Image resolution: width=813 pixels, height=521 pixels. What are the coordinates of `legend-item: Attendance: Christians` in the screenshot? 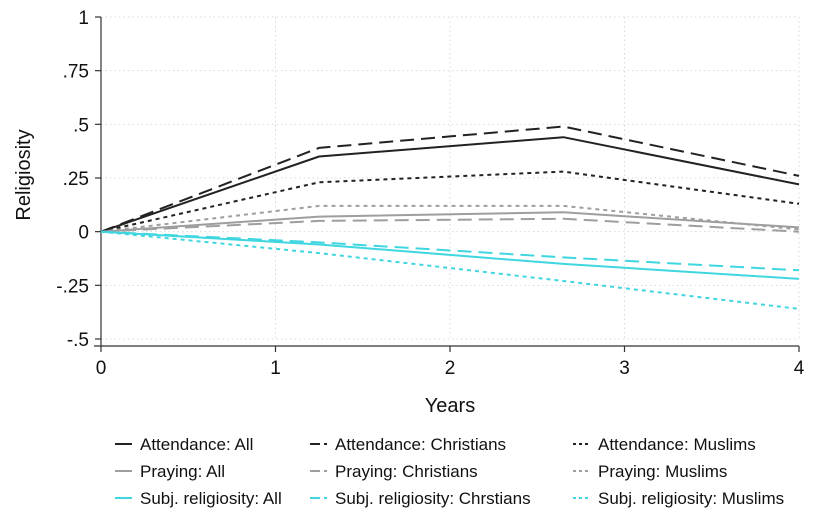 It's located at (408, 444).